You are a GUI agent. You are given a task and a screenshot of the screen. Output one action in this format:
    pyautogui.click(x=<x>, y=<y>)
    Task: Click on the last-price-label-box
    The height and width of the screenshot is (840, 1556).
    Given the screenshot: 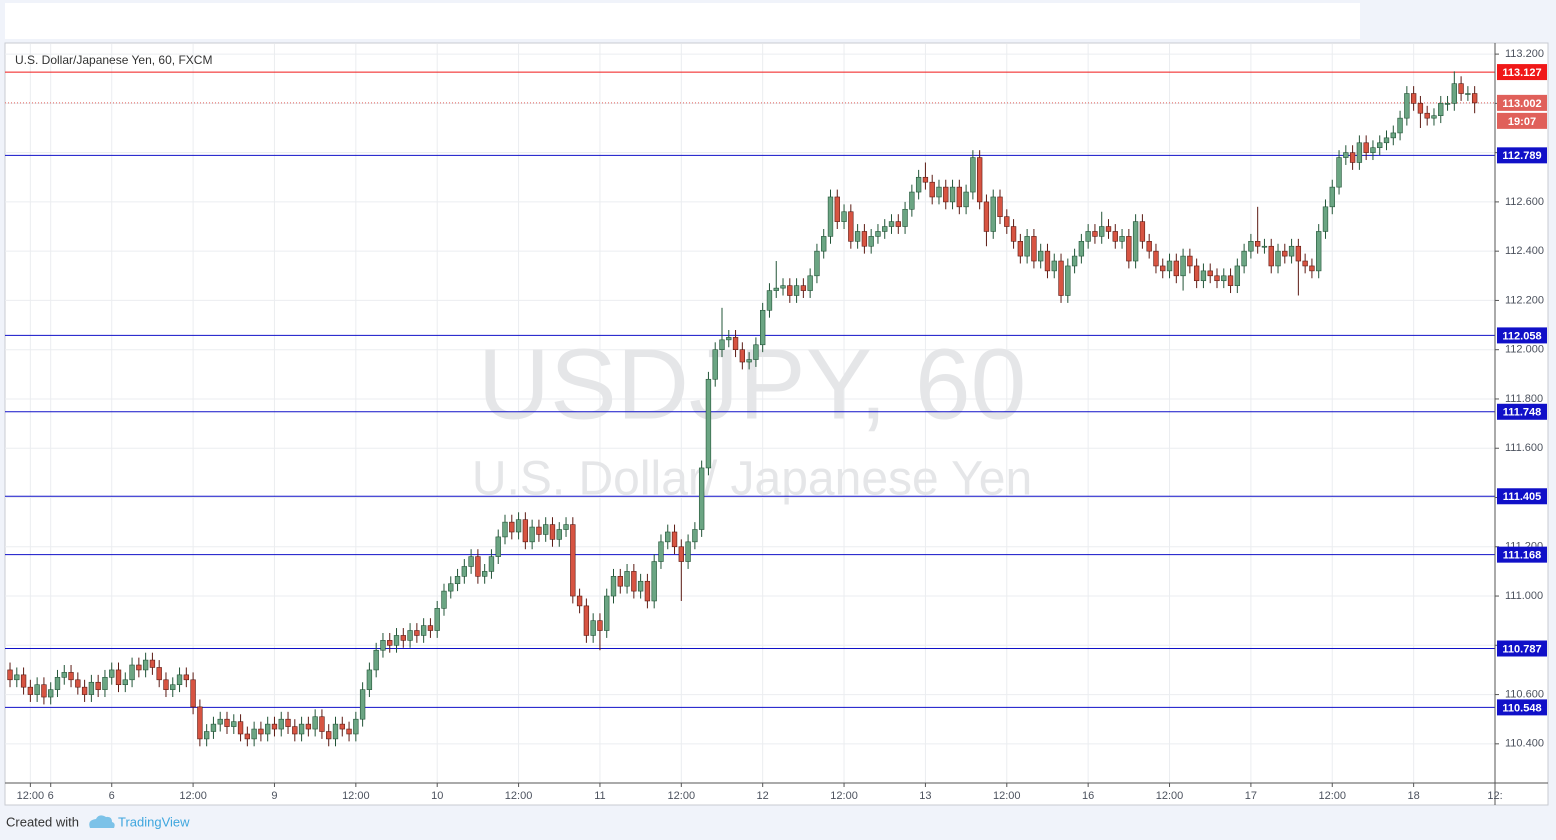 What is the action you would take?
    pyautogui.click(x=1522, y=102)
    